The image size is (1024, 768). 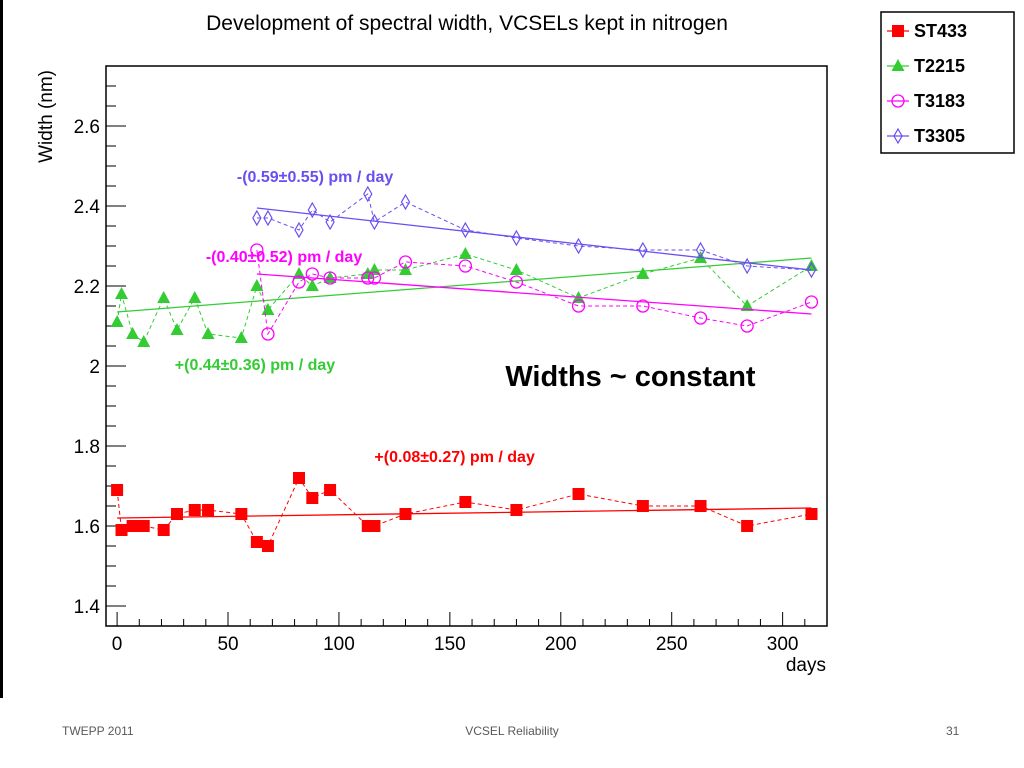 What do you see at coordinates (87, 287) in the screenshot?
I see `y-tick-label: 2.2` at bounding box center [87, 287].